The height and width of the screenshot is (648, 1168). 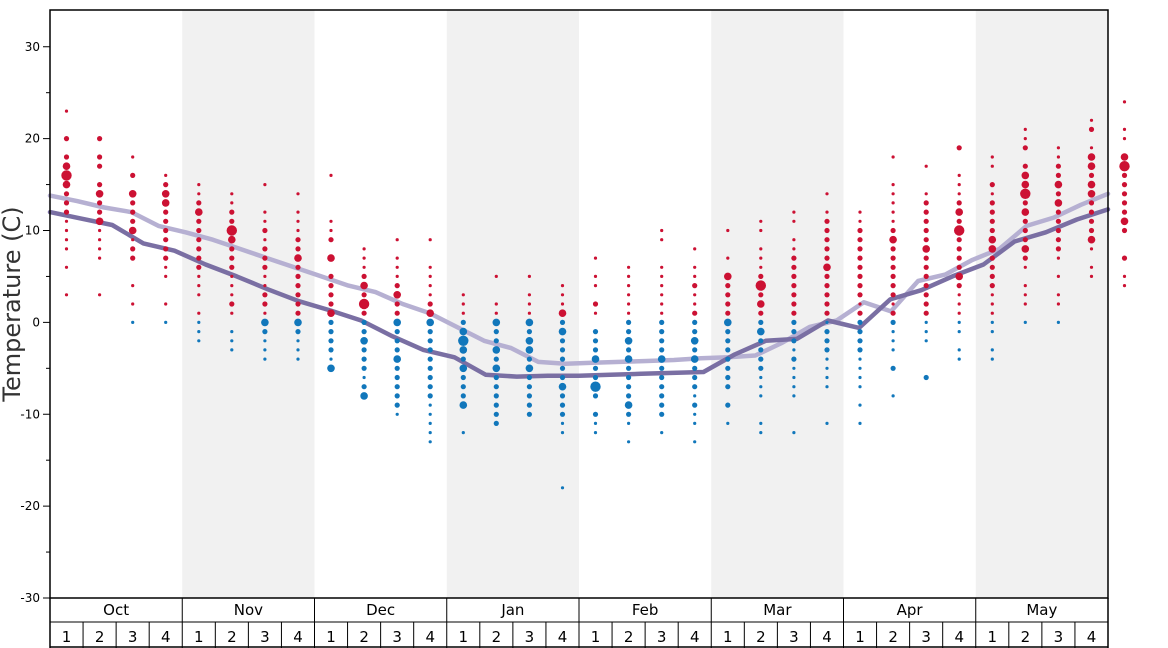 I want to click on month-label-may: May, so click(x=1041, y=610).